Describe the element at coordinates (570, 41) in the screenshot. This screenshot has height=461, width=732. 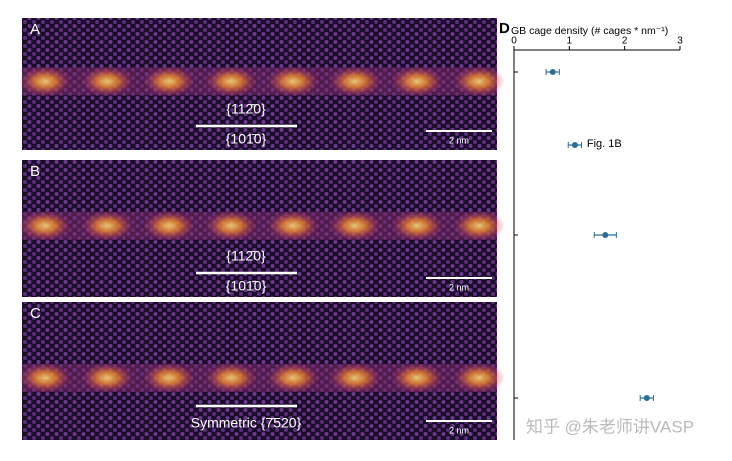
I see `x-tick-label: 1` at that location.